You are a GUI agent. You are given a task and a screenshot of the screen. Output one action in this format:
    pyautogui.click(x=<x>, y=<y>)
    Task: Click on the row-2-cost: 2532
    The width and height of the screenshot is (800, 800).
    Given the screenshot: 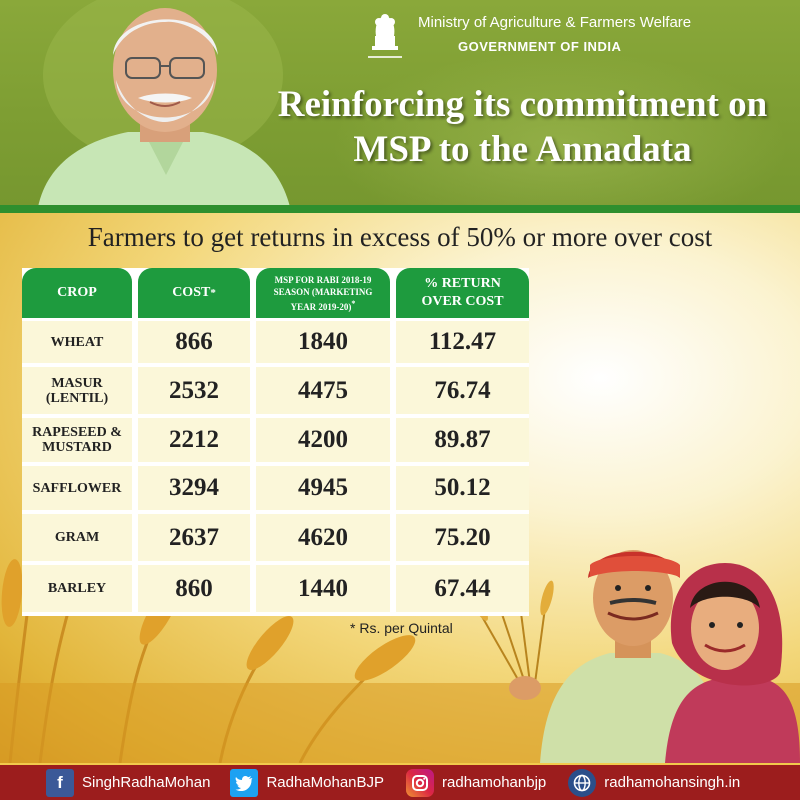 What is the action you would take?
    pyautogui.click(x=194, y=390)
    